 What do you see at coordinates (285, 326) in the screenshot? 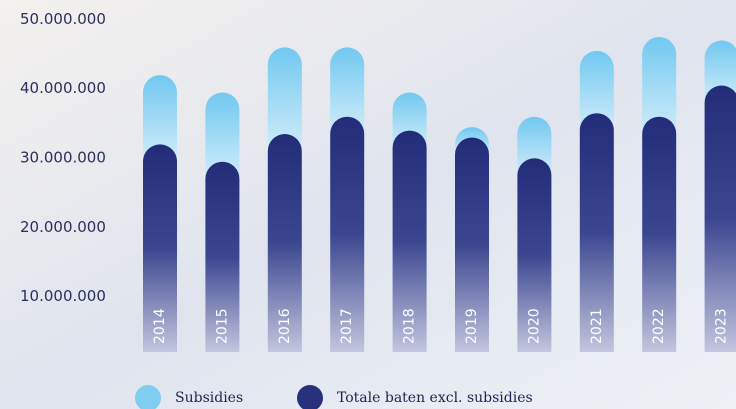
I see `x-tick-label: 2016` at bounding box center [285, 326].